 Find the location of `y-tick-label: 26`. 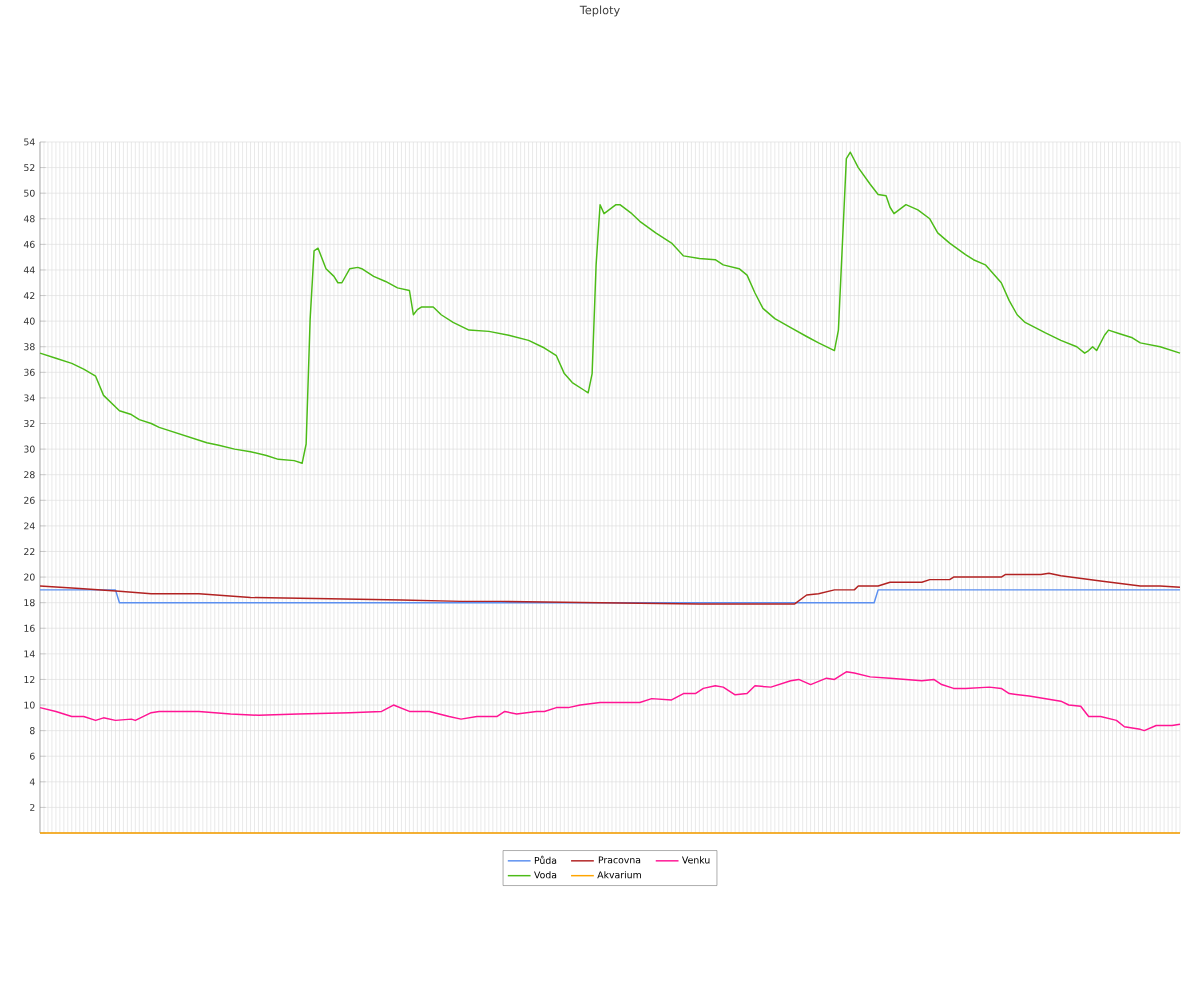

y-tick-label: 26 is located at coordinates (29, 500).